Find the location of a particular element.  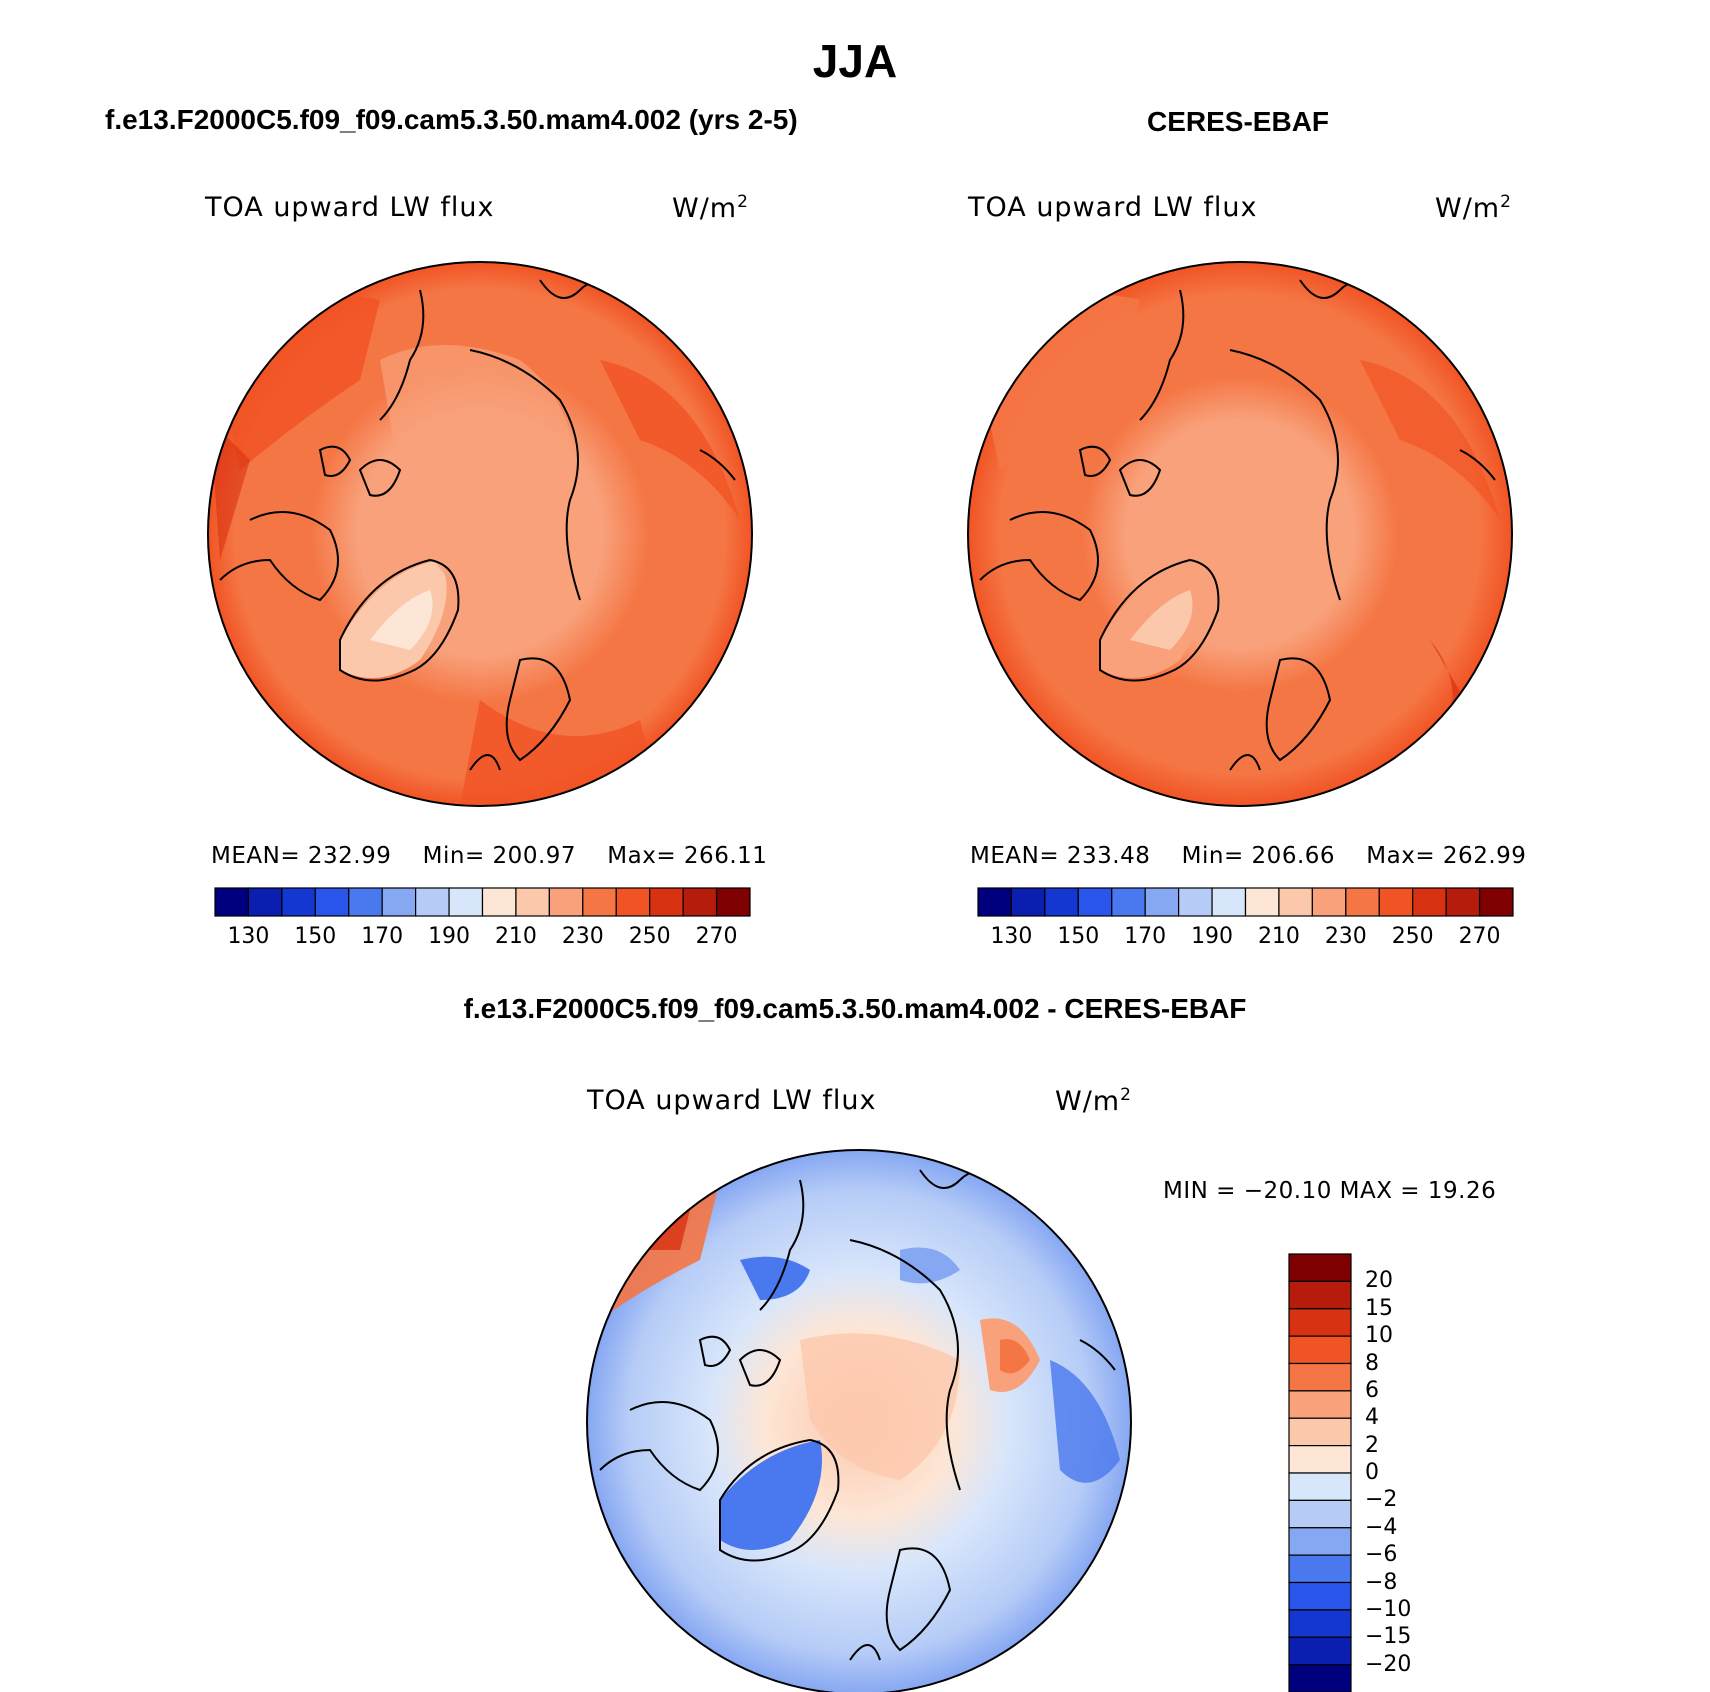

colorbar-tick-label: 6 is located at coordinates (1372, 1390).